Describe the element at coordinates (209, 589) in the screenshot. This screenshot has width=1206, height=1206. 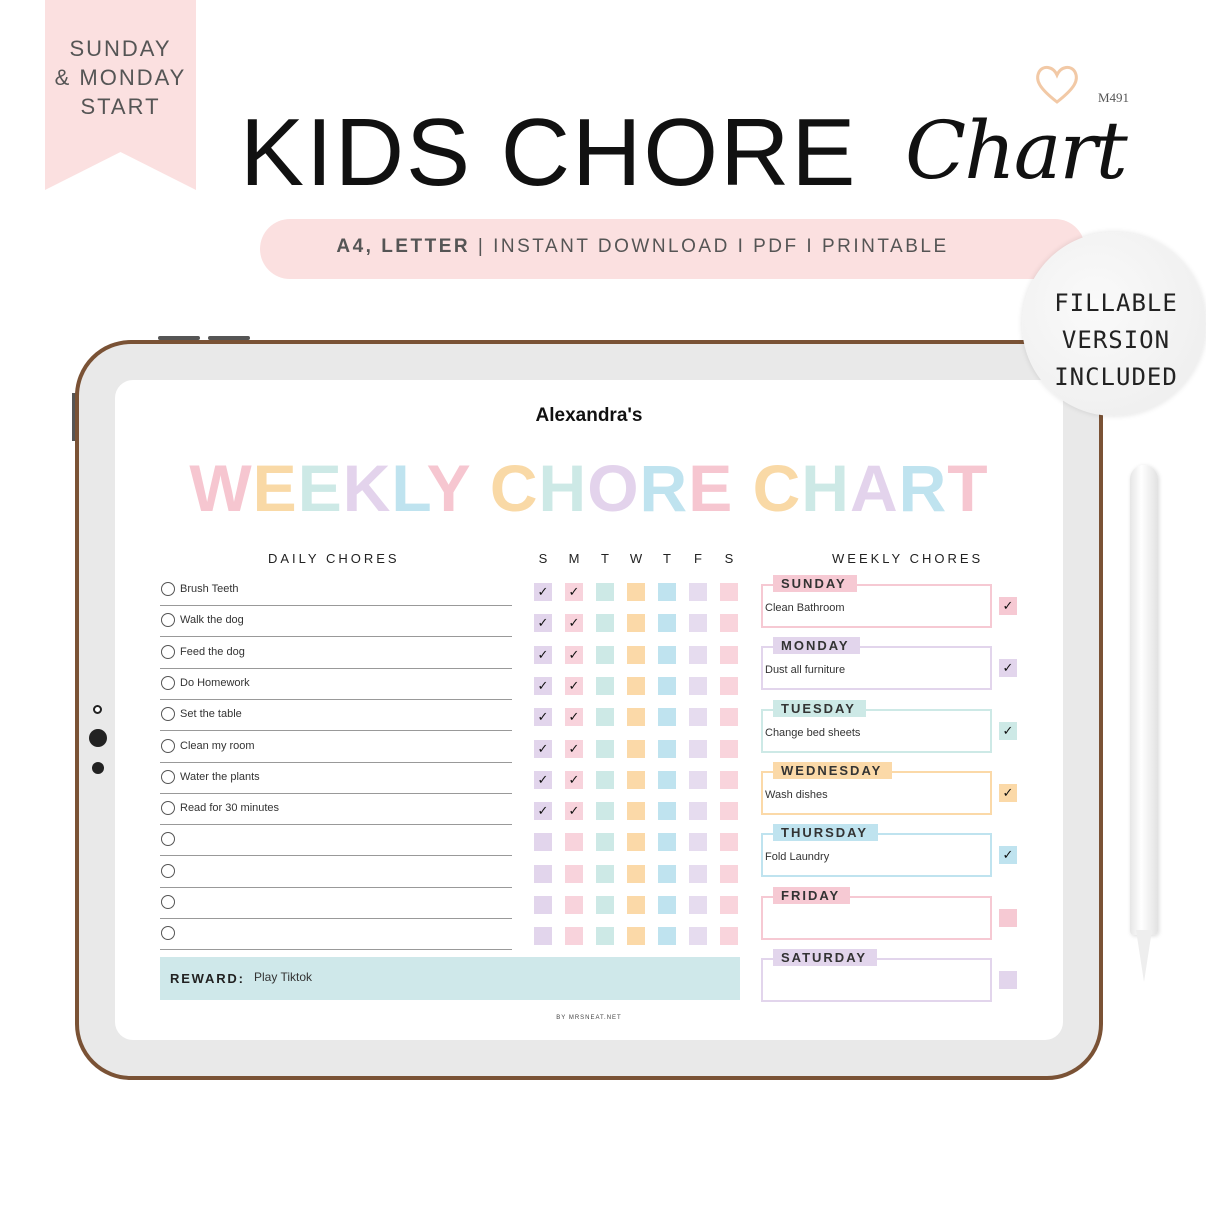
I see `chore-name: Brush Teeth` at that location.